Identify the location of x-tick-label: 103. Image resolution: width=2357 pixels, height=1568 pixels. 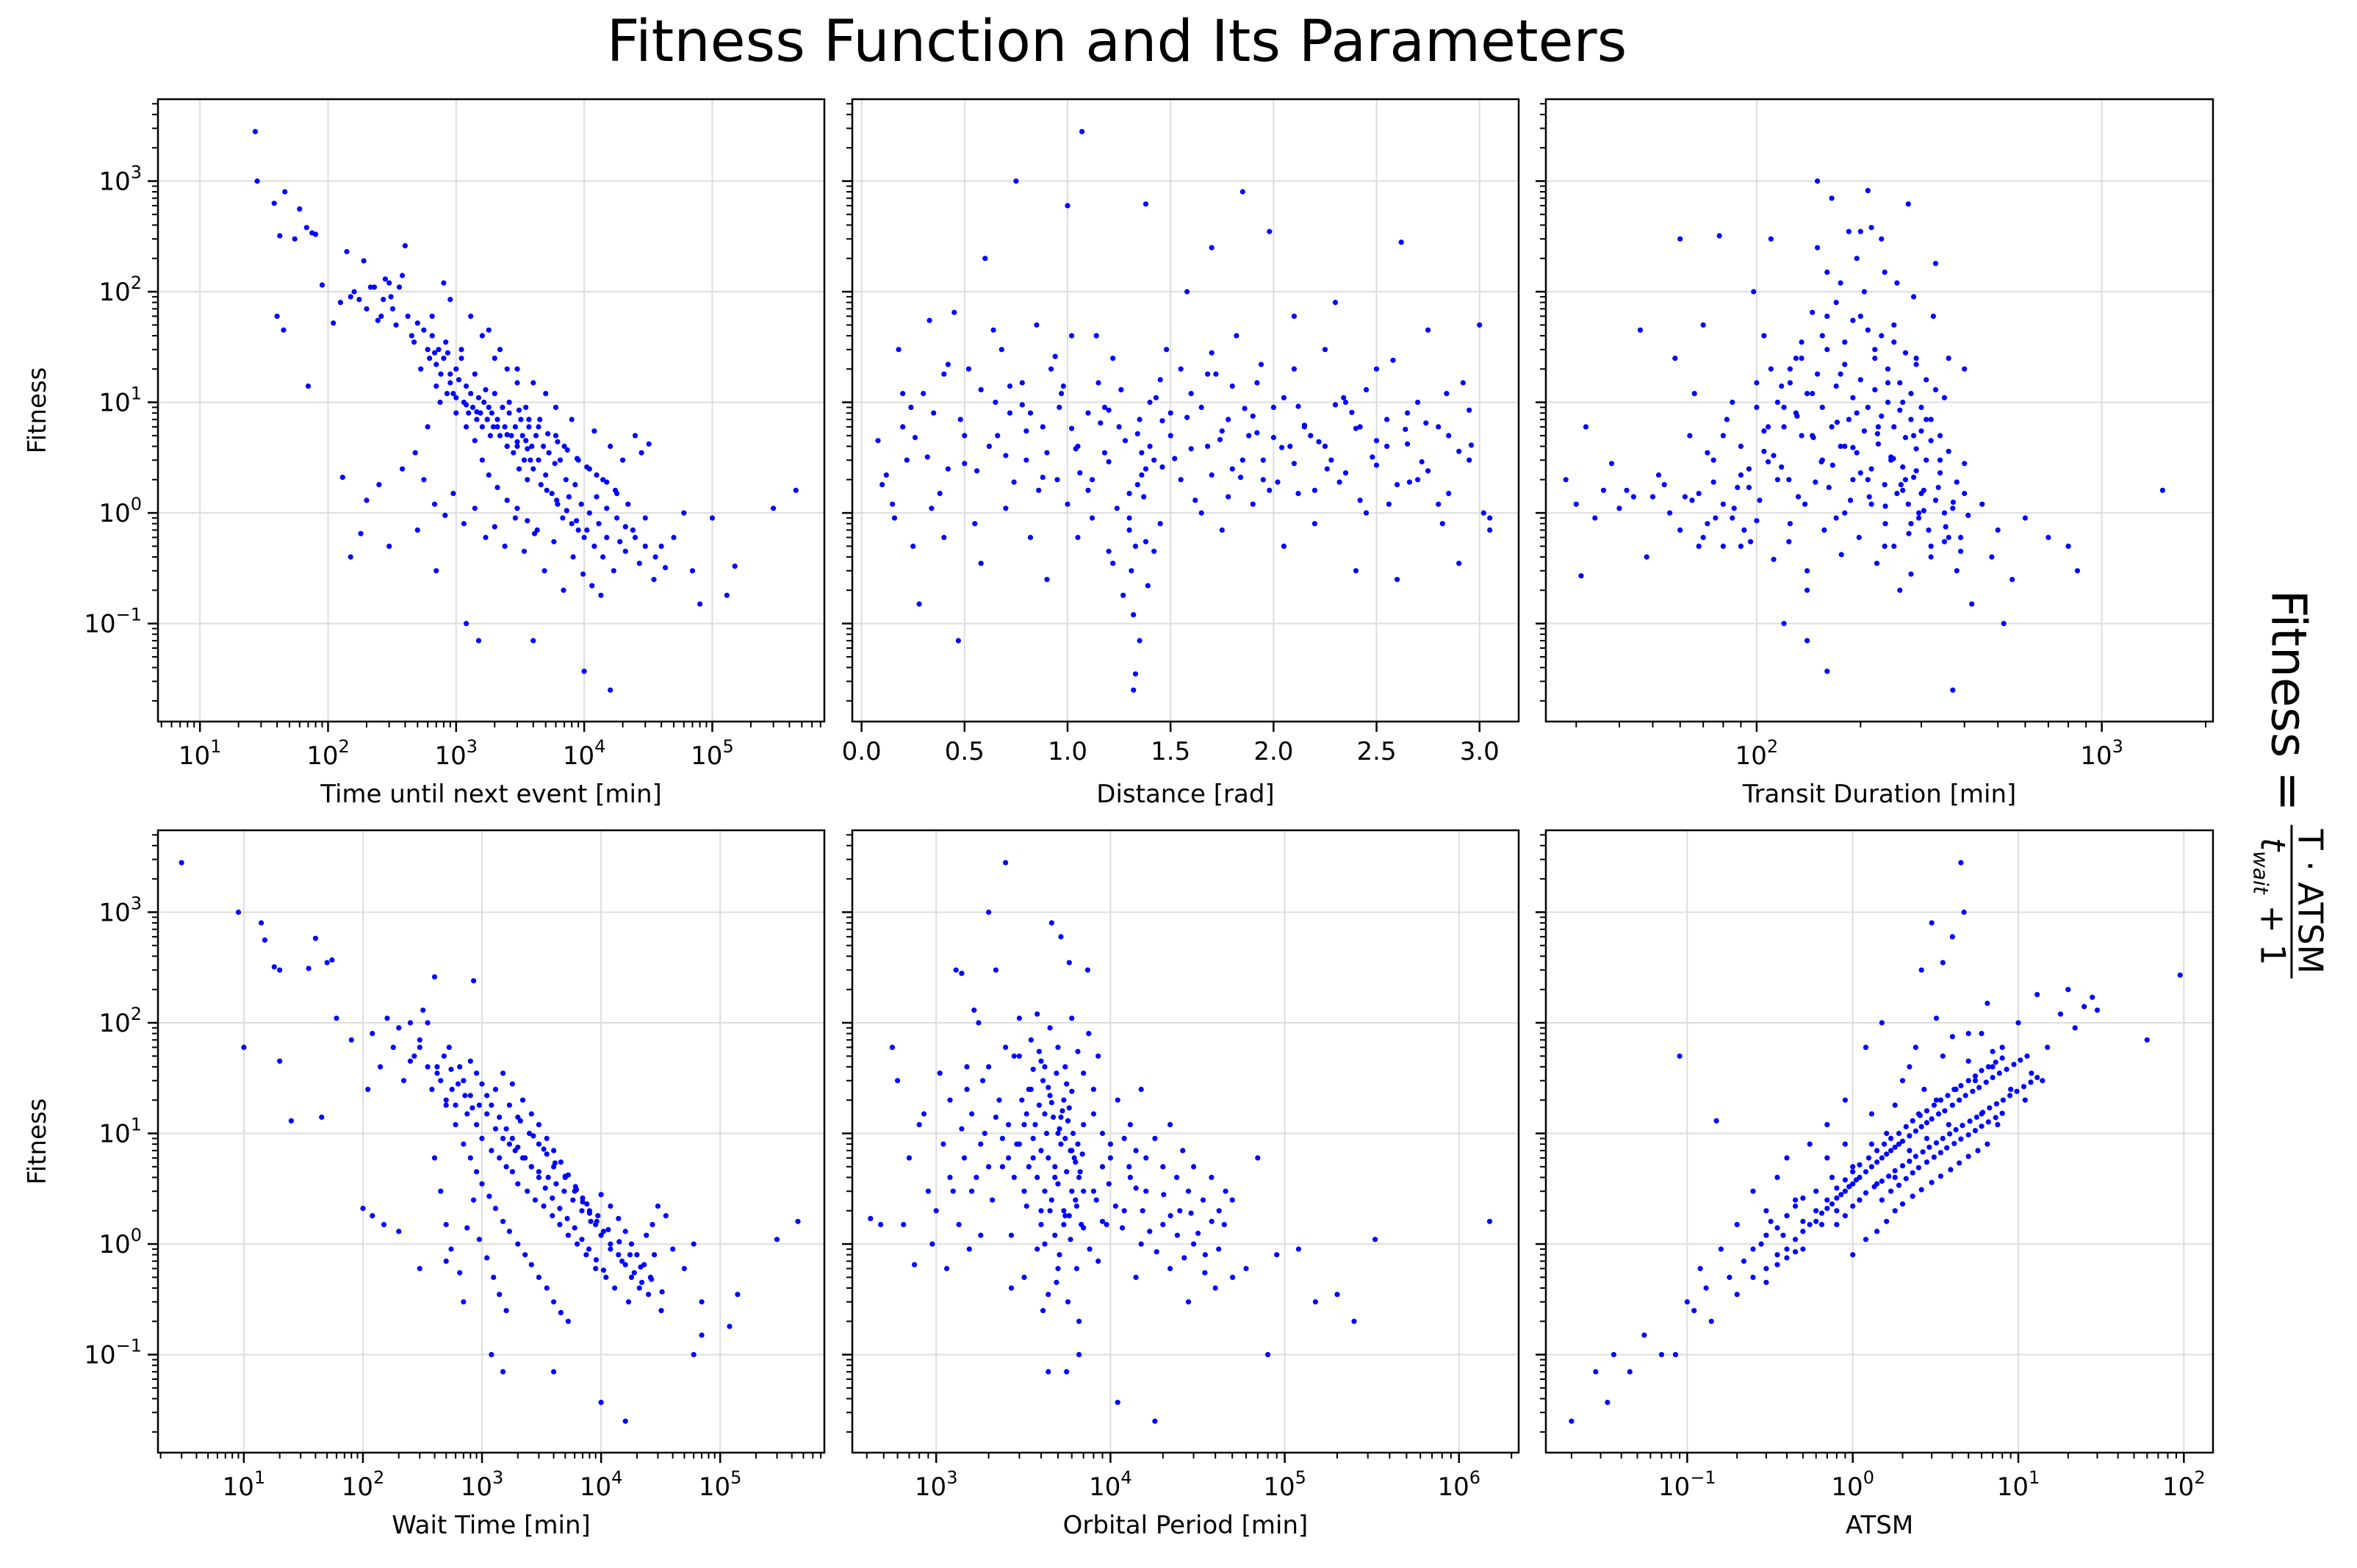
(936, 1485).